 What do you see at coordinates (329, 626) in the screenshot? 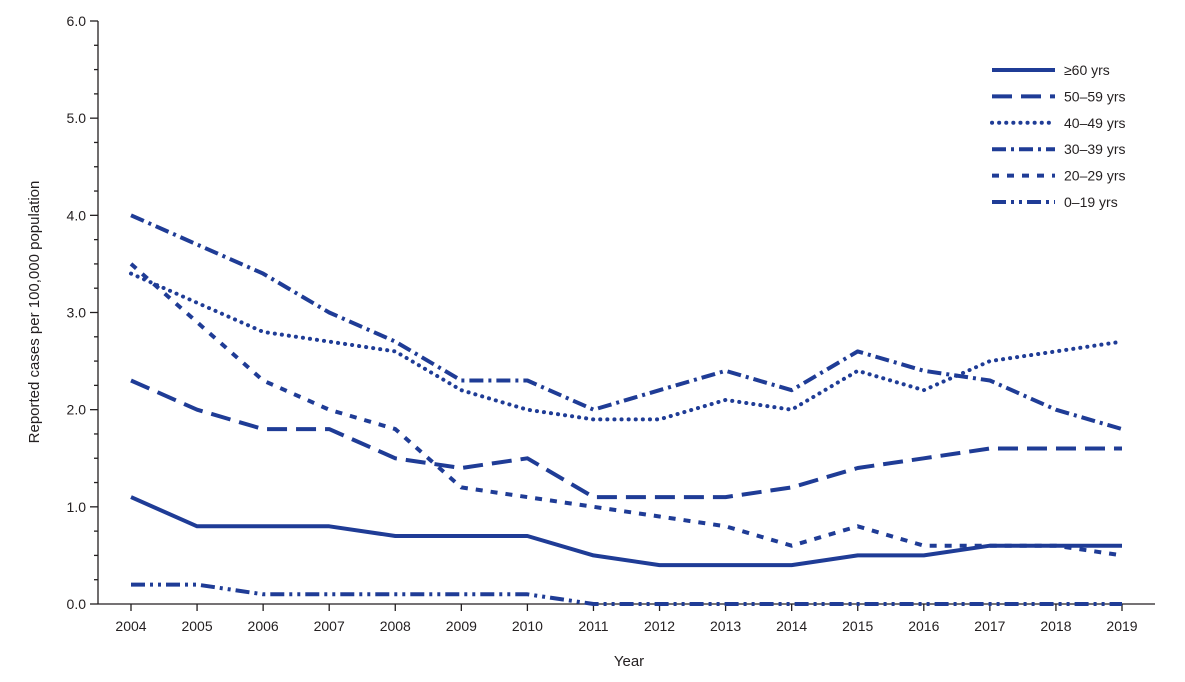
I see `x-tick-label: 2007` at bounding box center [329, 626].